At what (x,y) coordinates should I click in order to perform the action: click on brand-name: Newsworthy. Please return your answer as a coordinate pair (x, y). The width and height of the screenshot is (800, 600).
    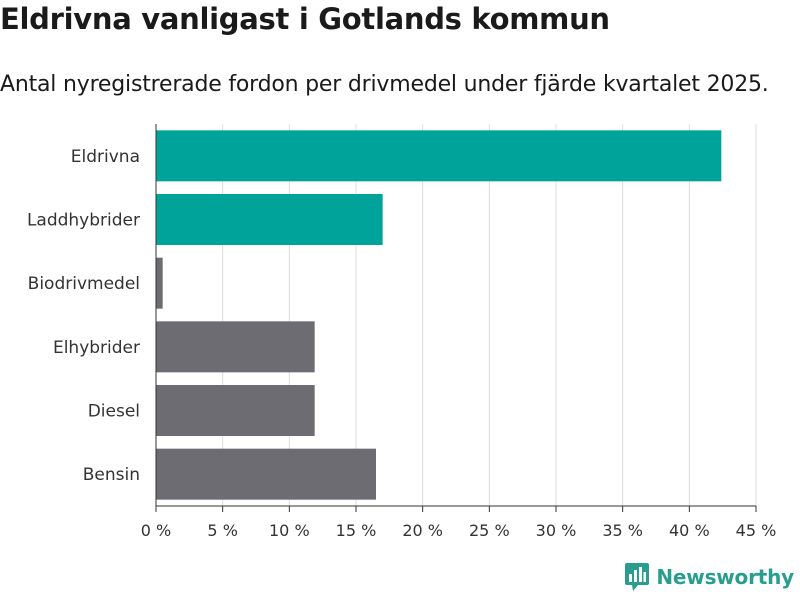
    Looking at the image, I should click on (725, 577).